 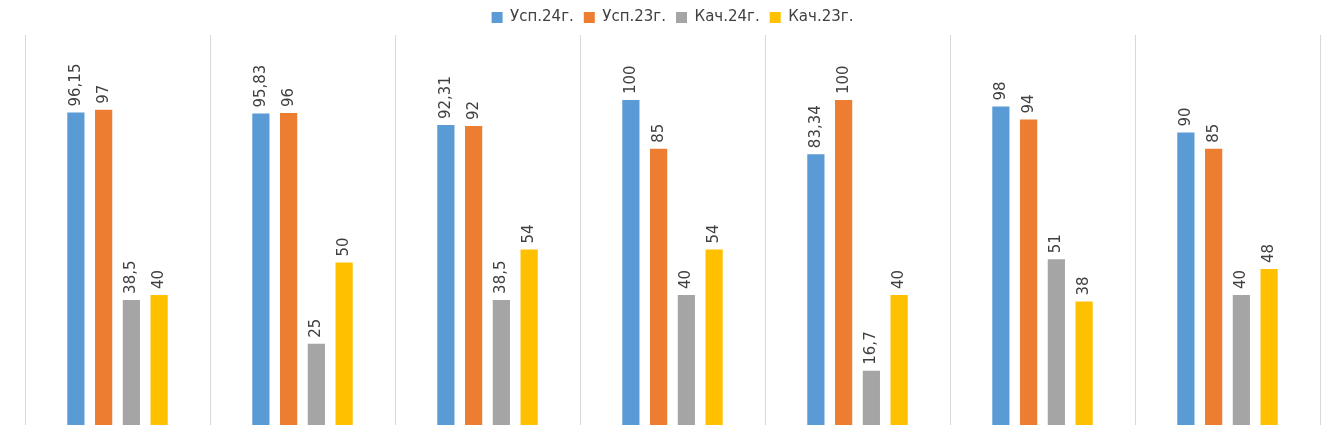 I want to click on data-label: 92, so click(x=472, y=110).